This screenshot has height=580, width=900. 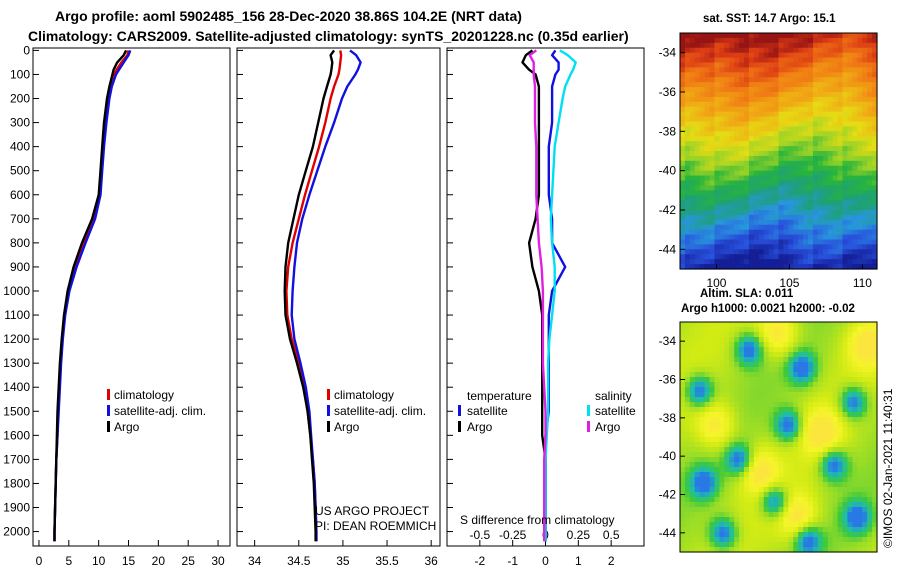 I want to click on difference-xlabel2: S difference from climatology, so click(x=537, y=520).